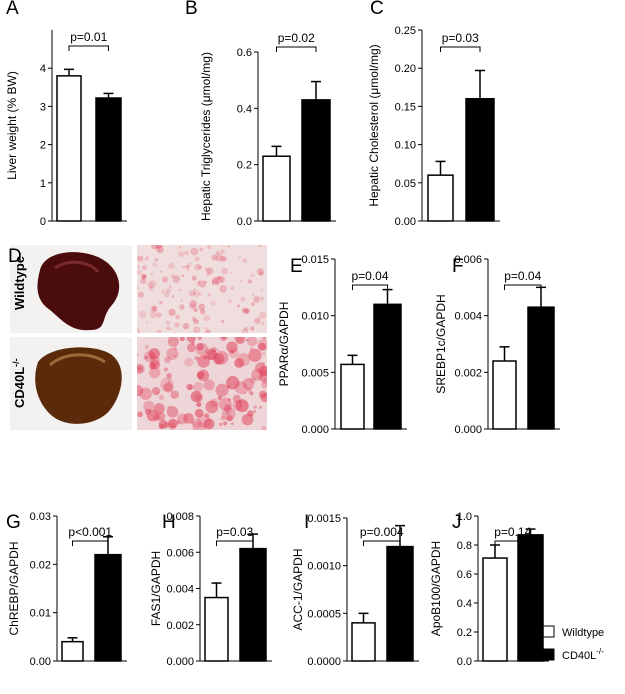  What do you see at coordinates (43, 222) in the screenshot?
I see `y-tick-label: 0` at bounding box center [43, 222].